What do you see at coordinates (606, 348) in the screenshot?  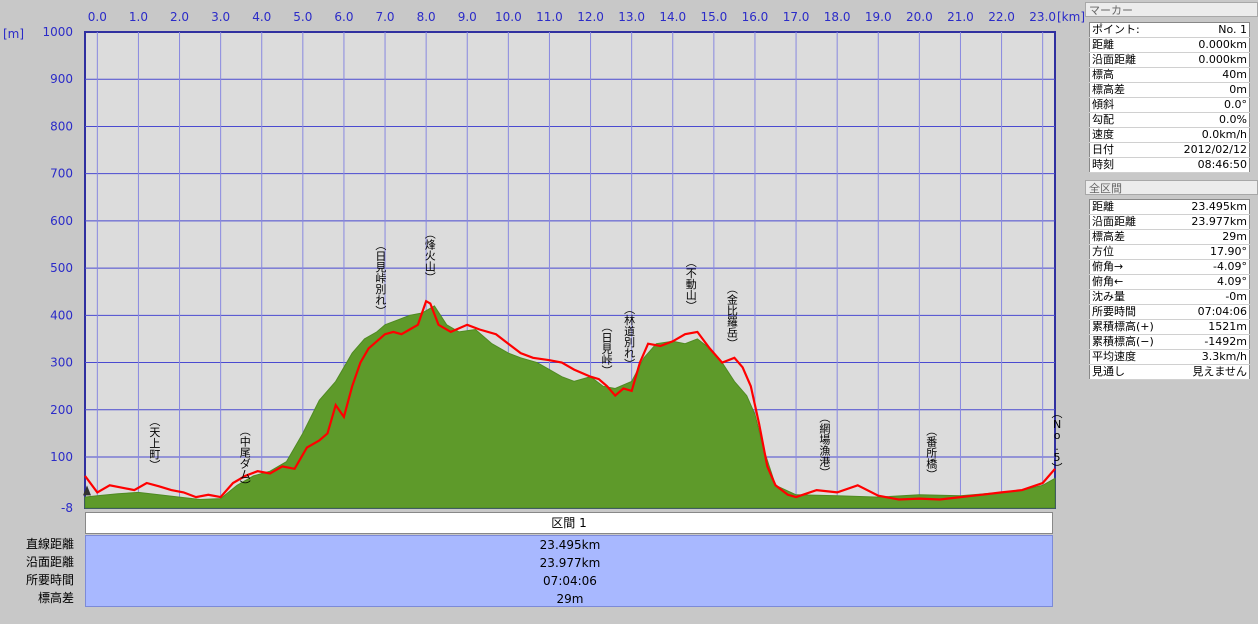 I see `waypoint-label: ︵日見峠︶` at bounding box center [606, 348].